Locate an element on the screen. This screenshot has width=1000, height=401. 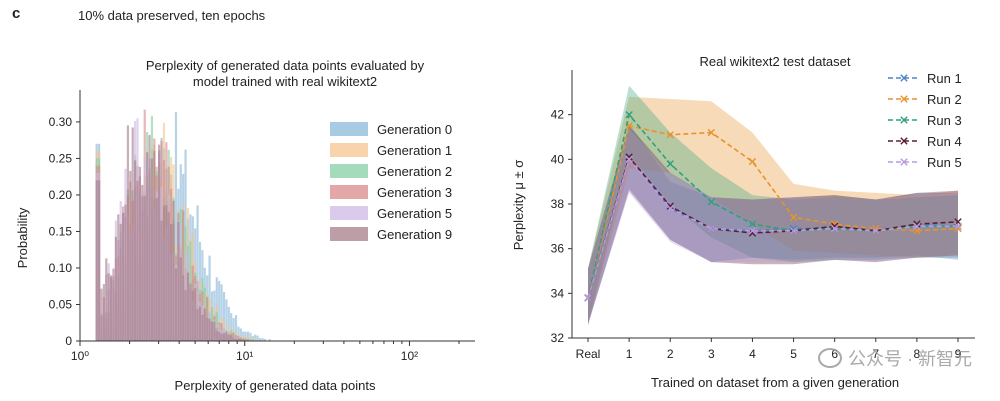
x-tick-label: 3 is located at coordinates (711, 354).